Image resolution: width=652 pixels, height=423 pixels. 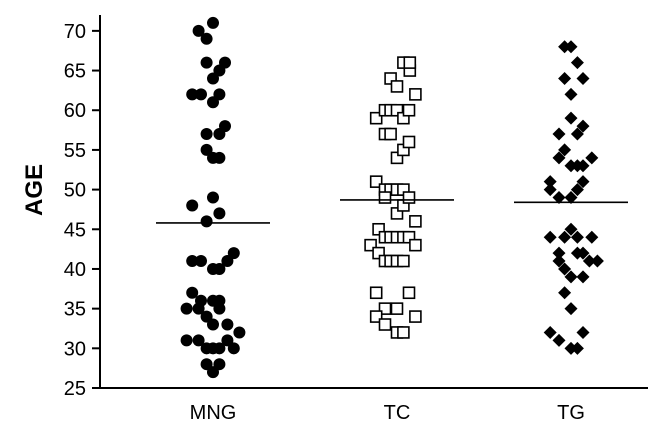 I want to click on y-tick-label: 30, so click(x=75, y=349).